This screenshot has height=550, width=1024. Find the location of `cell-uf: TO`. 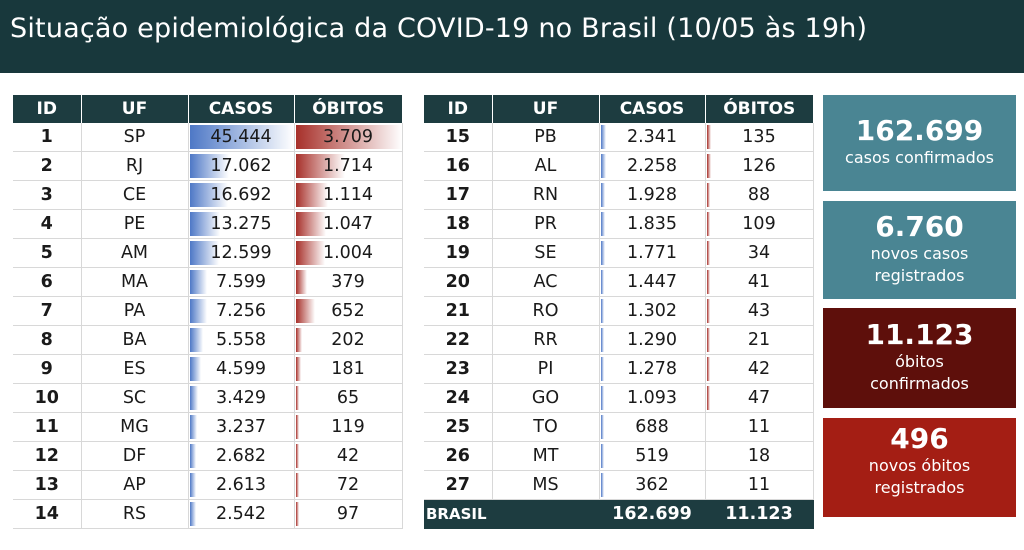

cell-uf: TO is located at coordinates (546, 427).